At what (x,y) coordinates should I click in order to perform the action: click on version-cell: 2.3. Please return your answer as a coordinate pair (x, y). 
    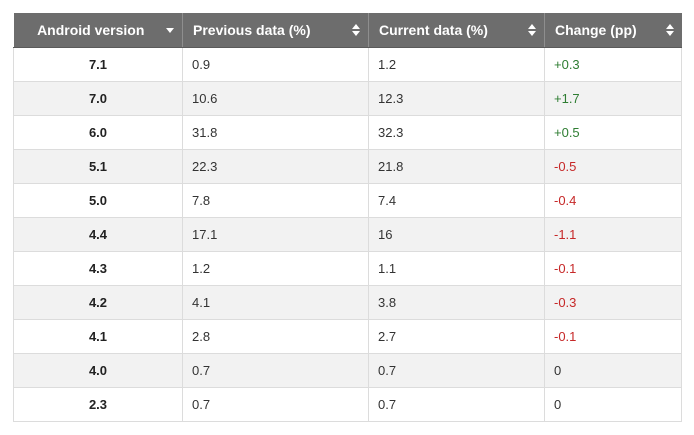
    Looking at the image, I should click on (98, 404).